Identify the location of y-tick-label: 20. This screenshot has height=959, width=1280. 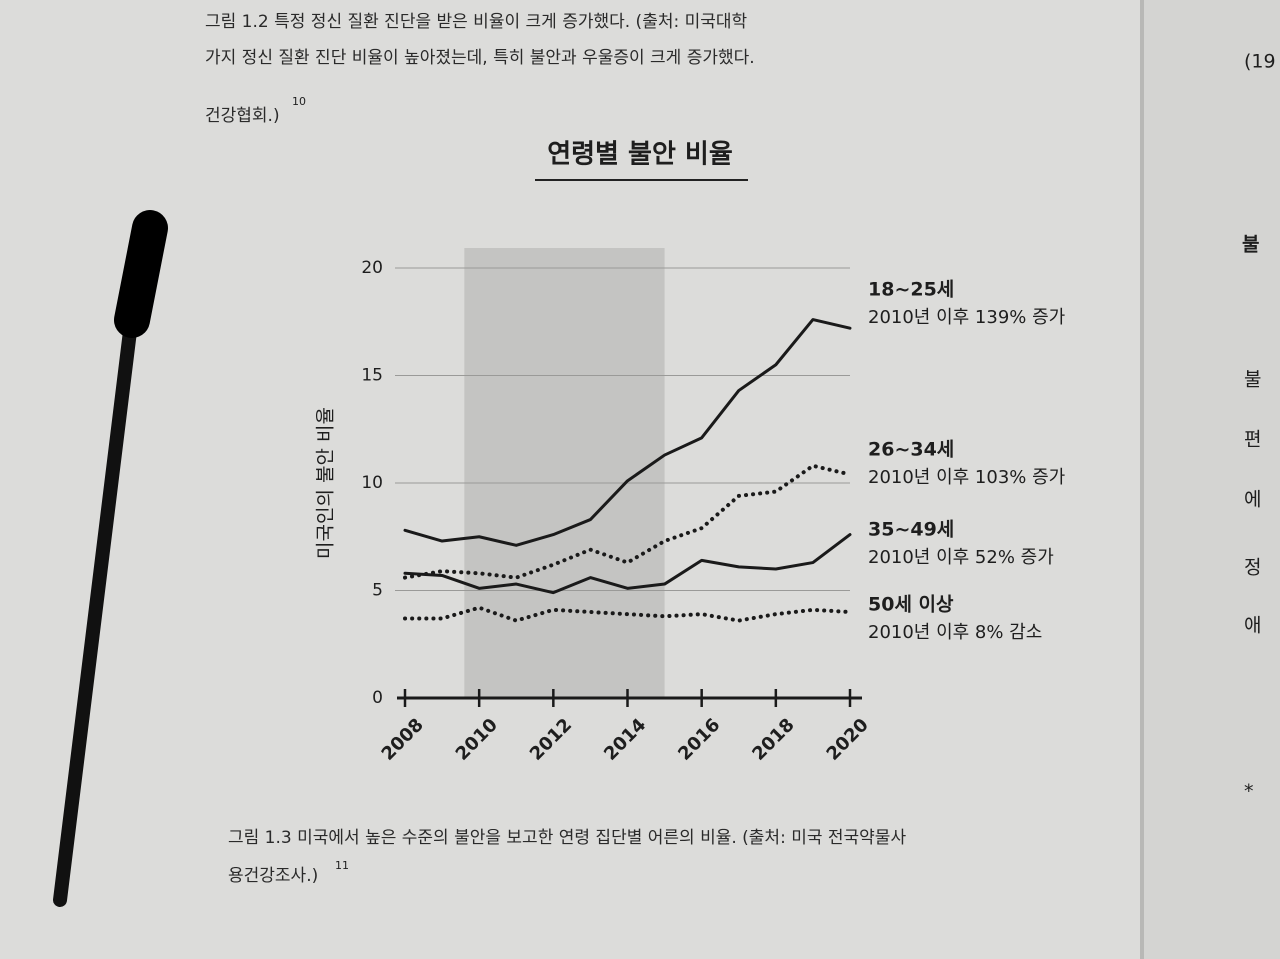
(372, 268).